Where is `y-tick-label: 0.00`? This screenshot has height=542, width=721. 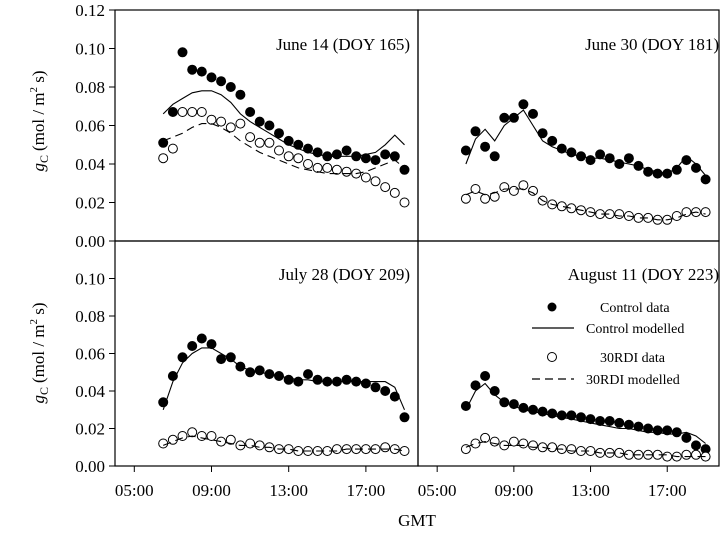 y-tick-label: 0.00 is located at coordinates (90, 466).